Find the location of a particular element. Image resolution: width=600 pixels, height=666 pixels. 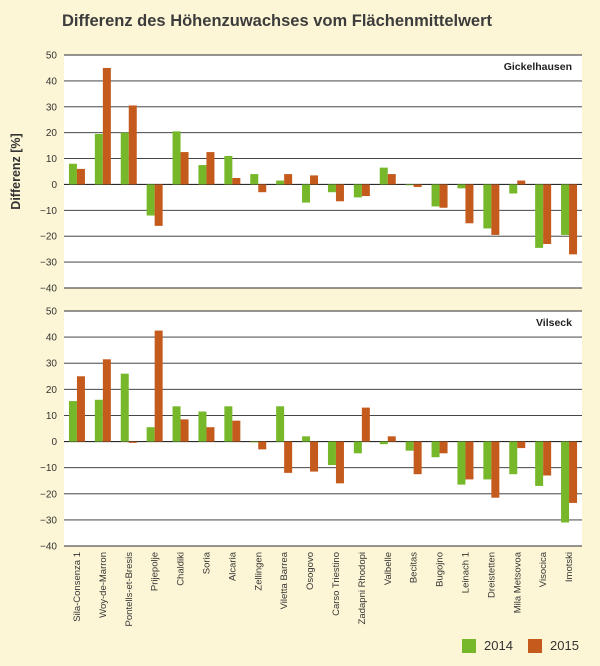

x-category-label: Zadapni Rhodopi is located at coordinates (362, 588).